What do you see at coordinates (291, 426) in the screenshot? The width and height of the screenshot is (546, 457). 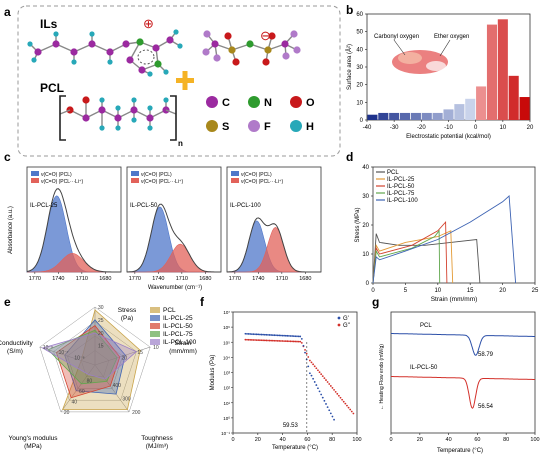 I see `f-annotation: 59.53` at bounding box center [291, 426].